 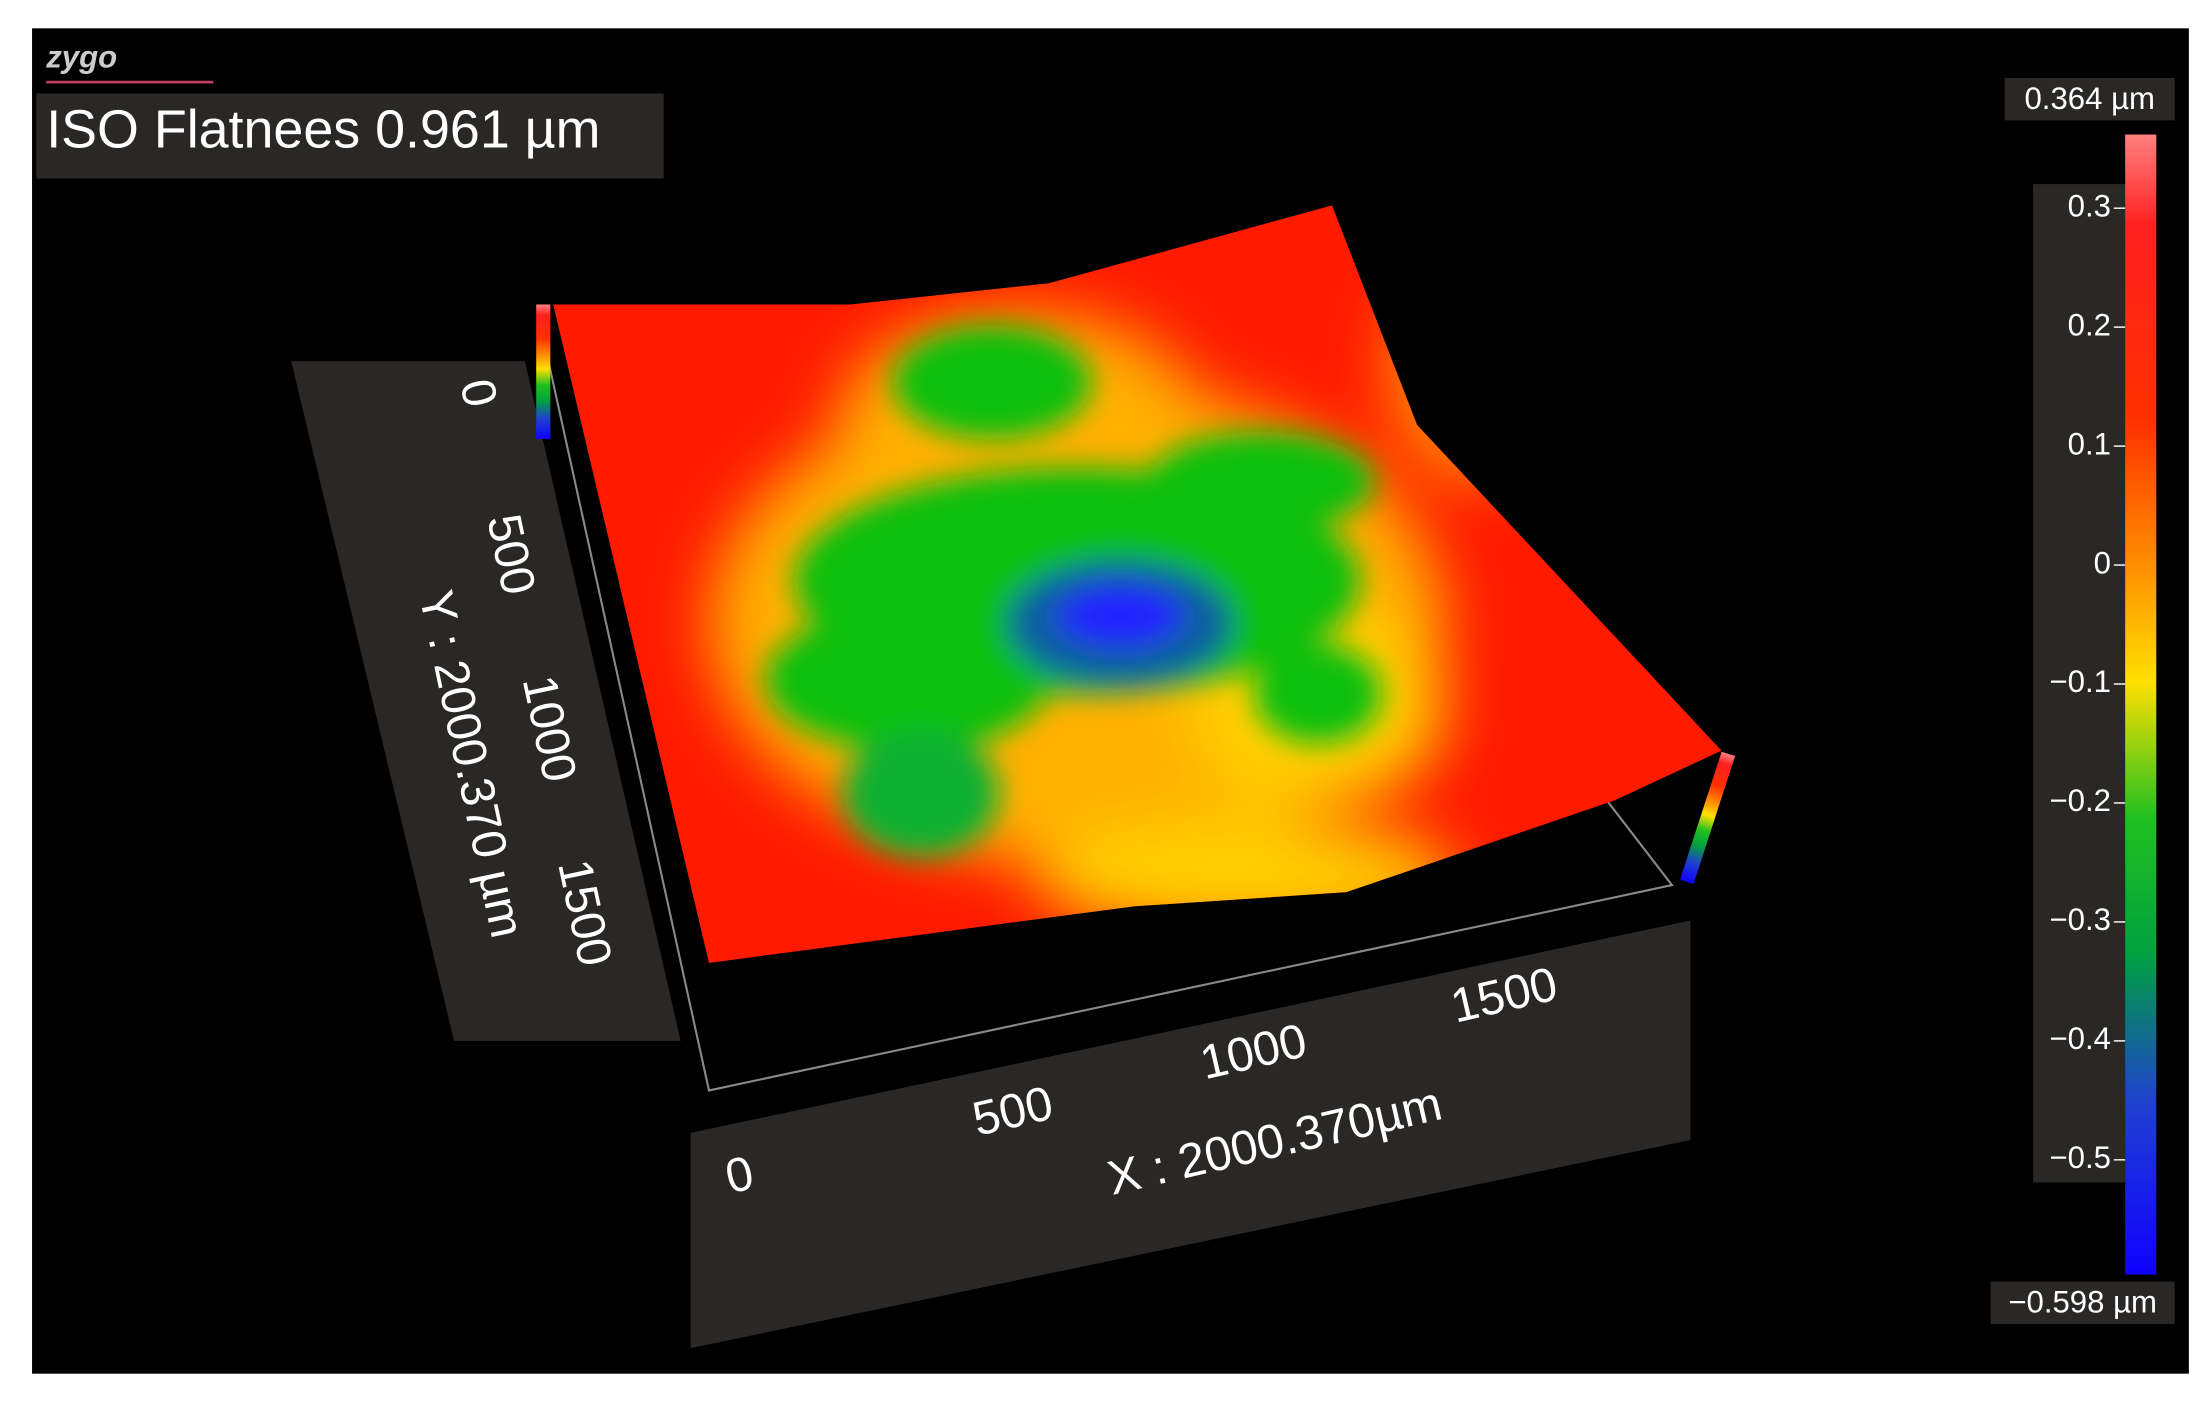 I want to click on colorbar-max-box, so click(x=2089, y=99).